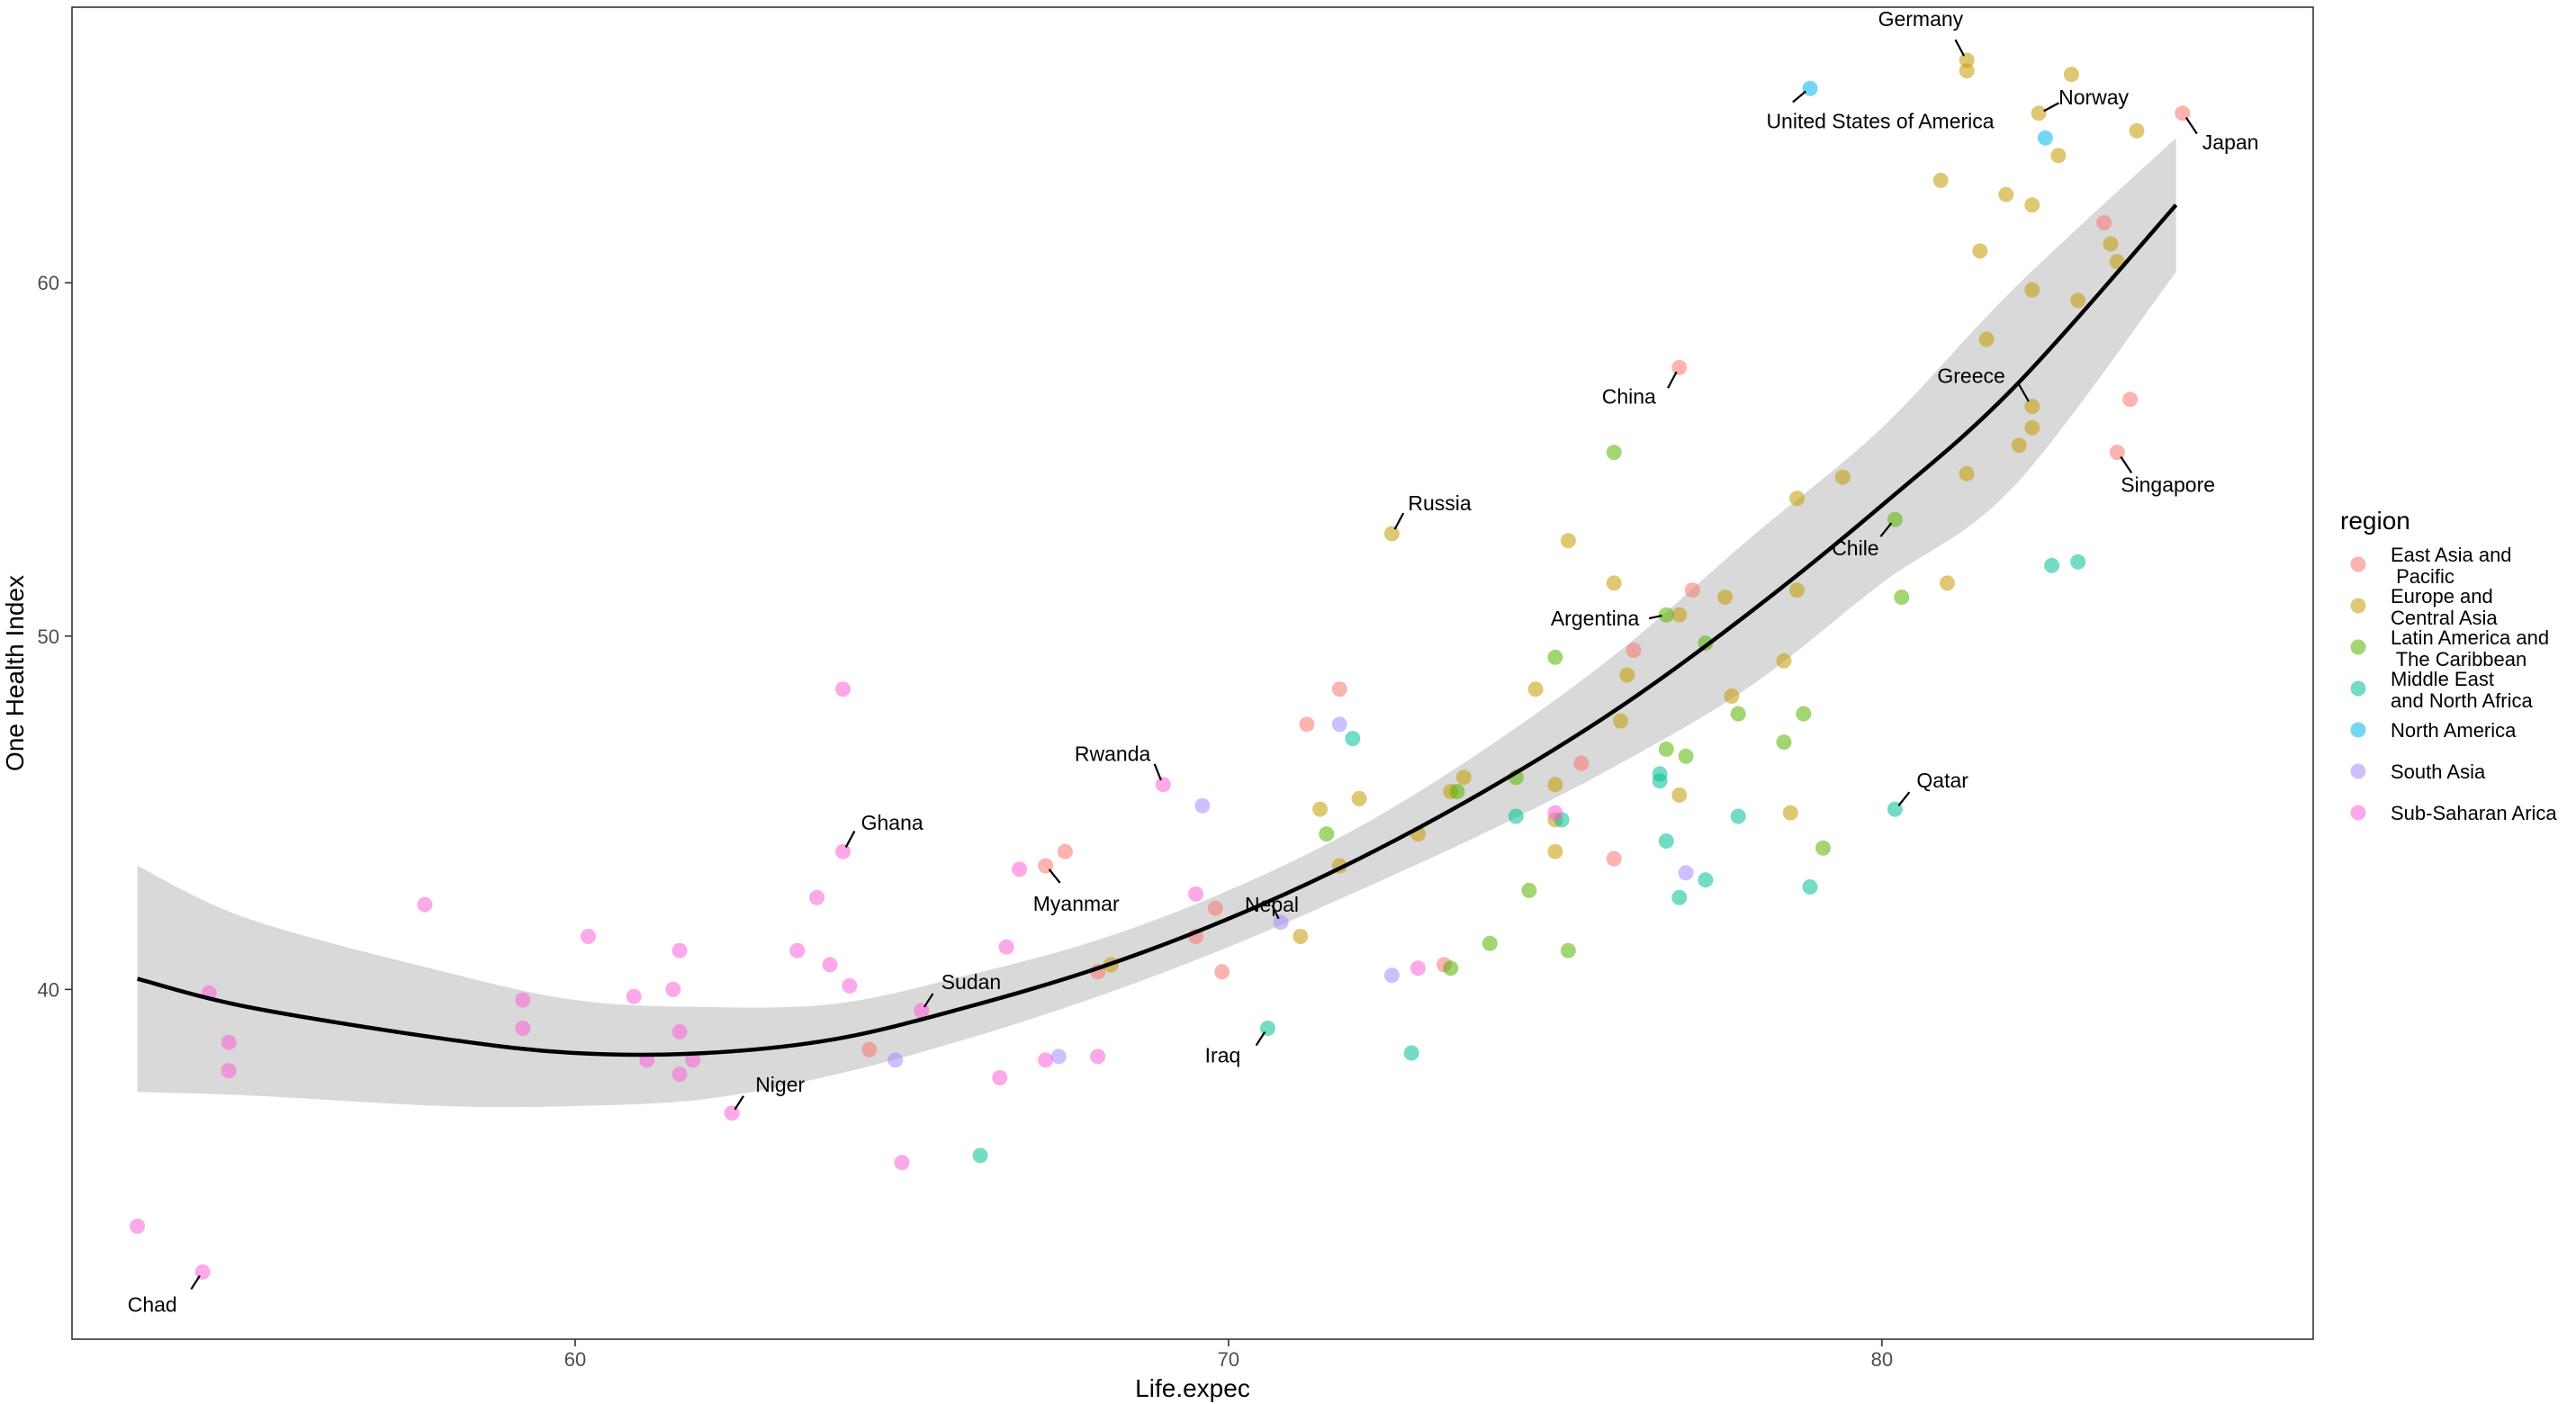  What do you see at coordinates (1629, 396) in the screenshot?
I see `point-label: China` at bounding box center [1629, 396].